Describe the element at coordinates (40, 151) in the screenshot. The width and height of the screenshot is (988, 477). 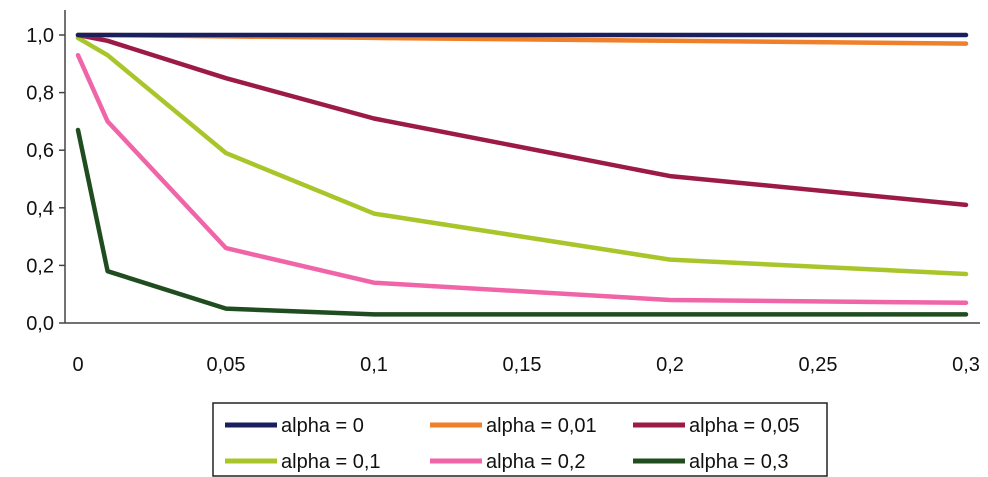
I see `y-tick-label: 0,6` at that location.